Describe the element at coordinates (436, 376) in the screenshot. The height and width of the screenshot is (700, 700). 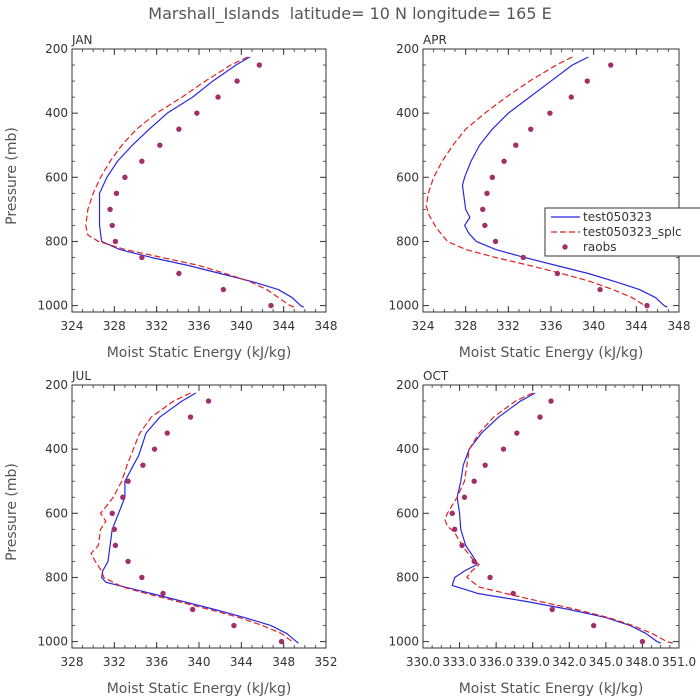
I see `panel-label-oct: OCT` at that location.